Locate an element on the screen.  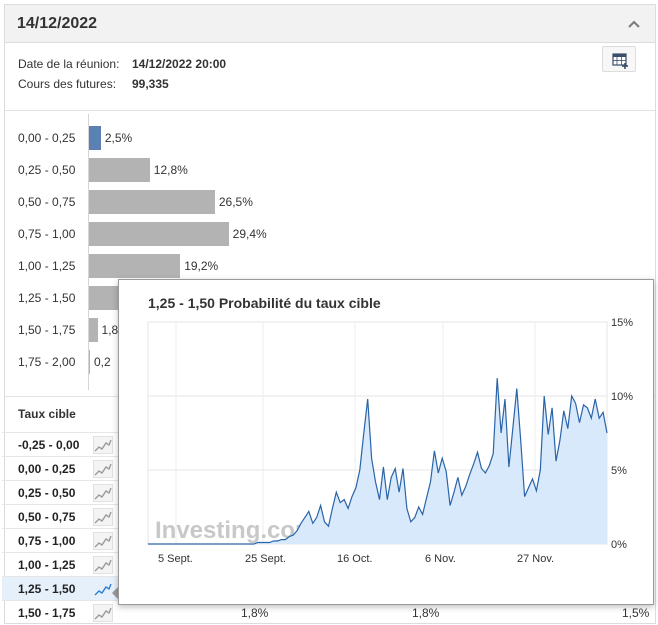
target-rate-label: 0,50 - 0,75 is located at coordinates (47, 517).